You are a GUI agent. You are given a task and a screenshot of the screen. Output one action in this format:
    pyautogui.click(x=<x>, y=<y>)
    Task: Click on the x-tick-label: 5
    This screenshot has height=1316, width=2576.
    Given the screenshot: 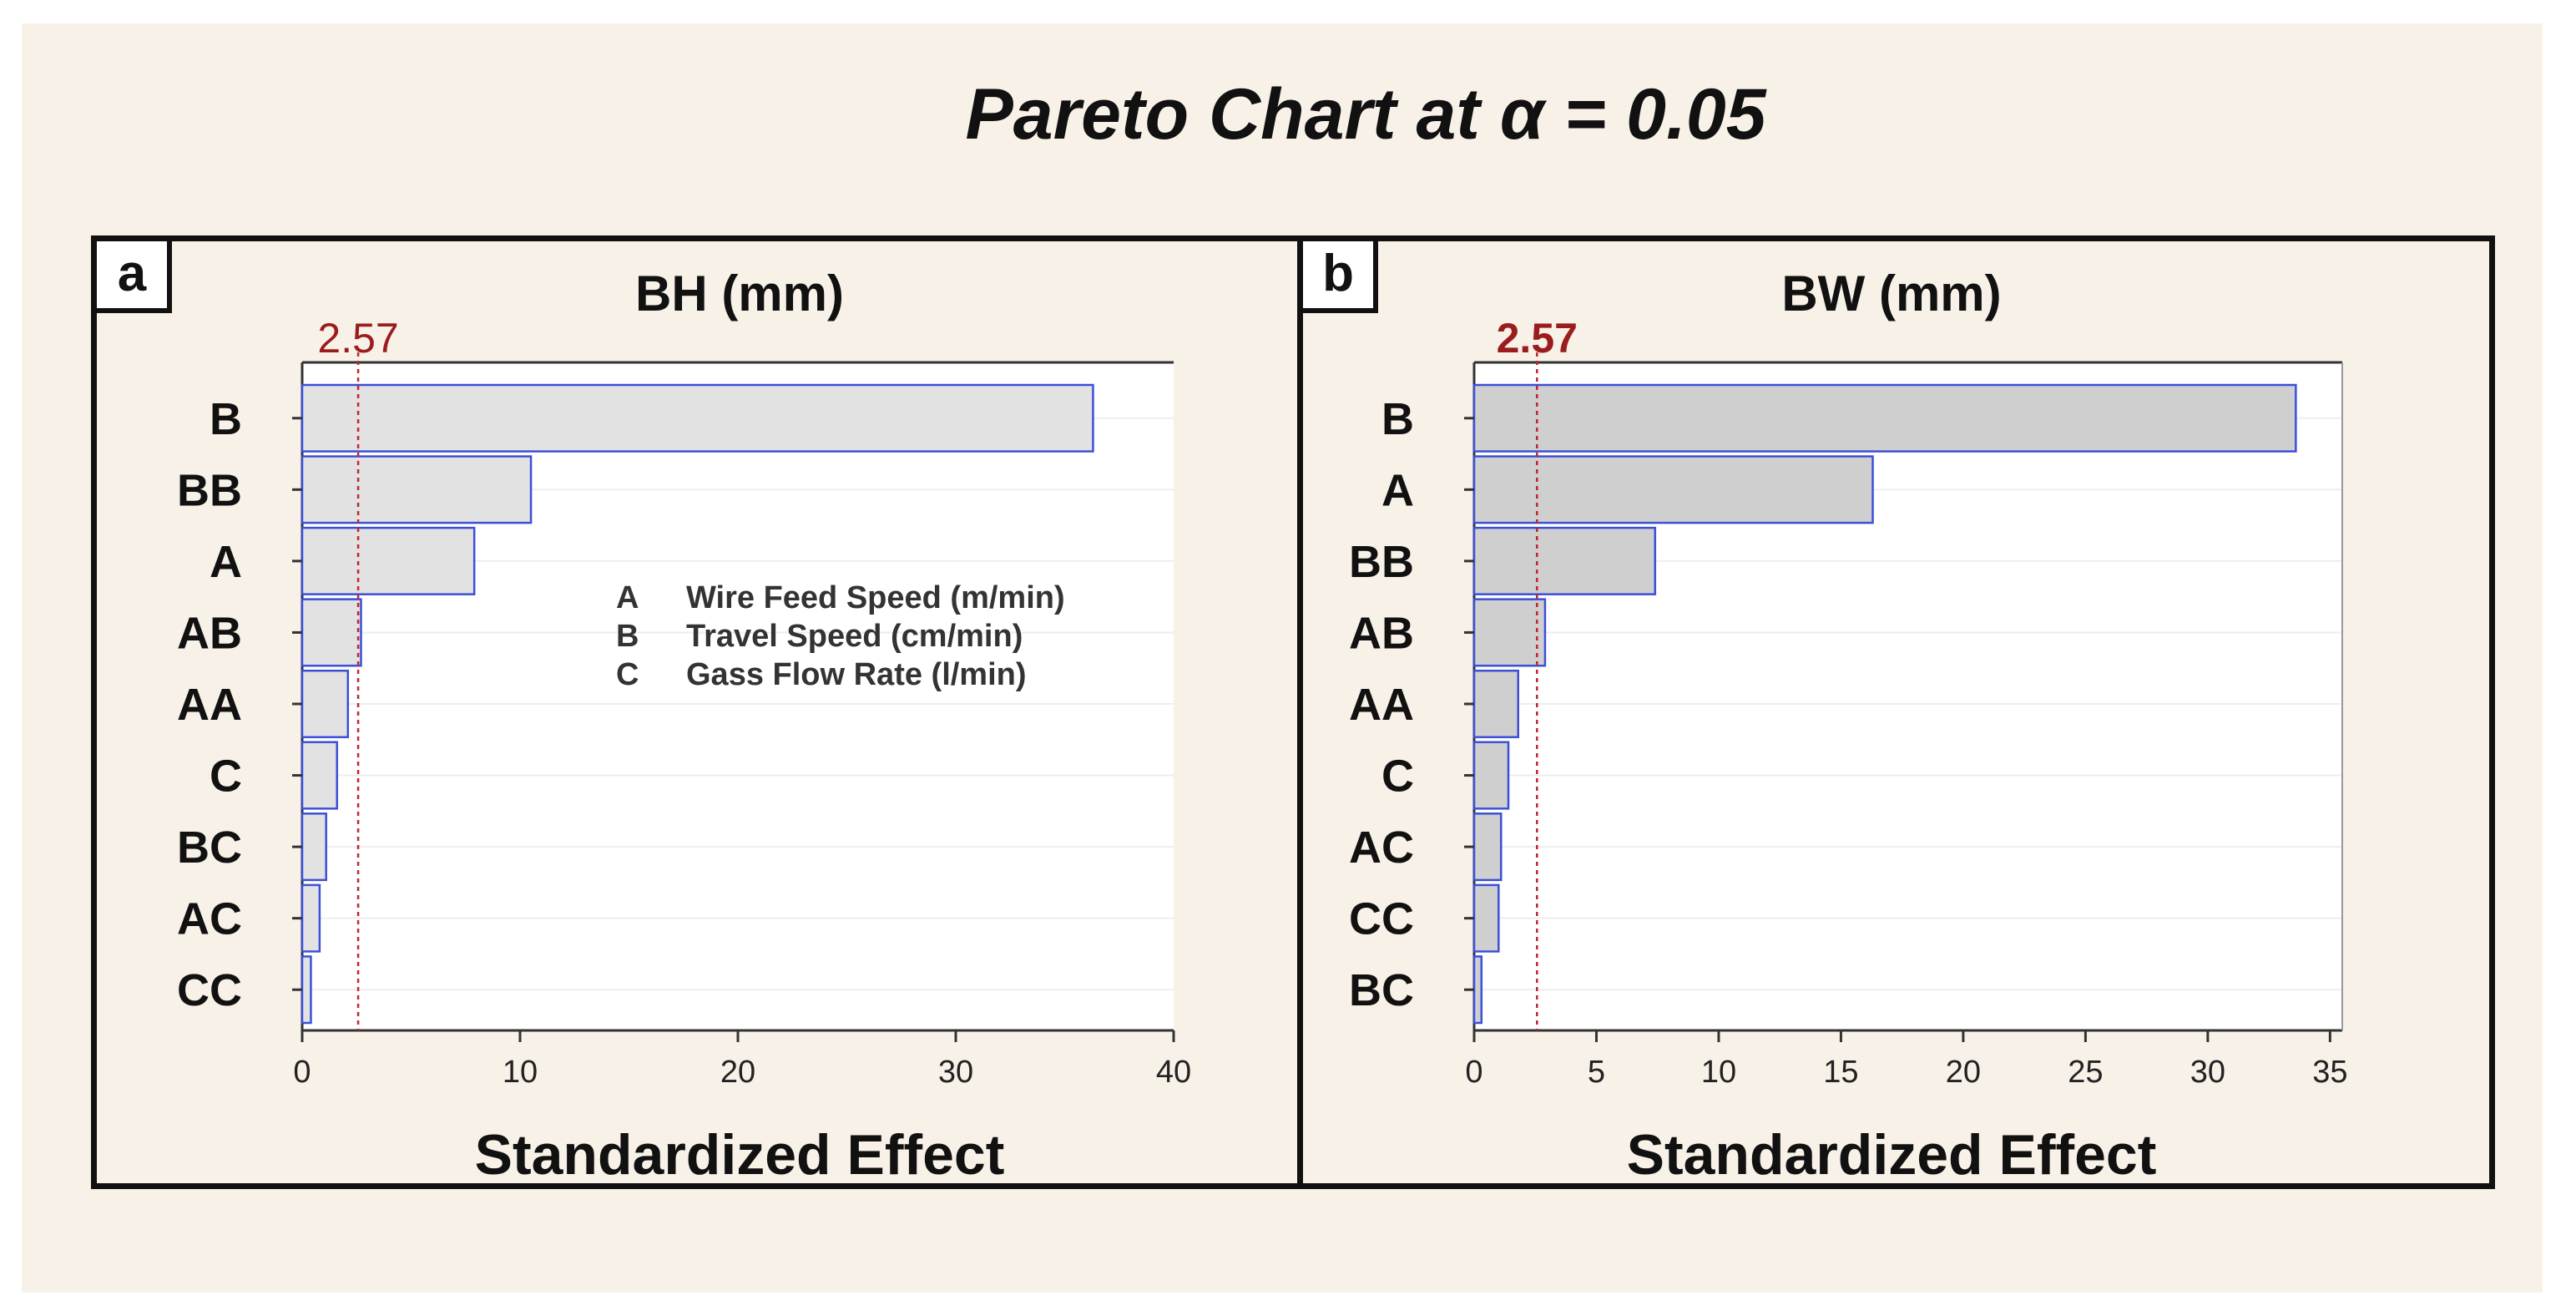 What is the action you would take?
    pyautogui.click(x=1596, y=1072)
    